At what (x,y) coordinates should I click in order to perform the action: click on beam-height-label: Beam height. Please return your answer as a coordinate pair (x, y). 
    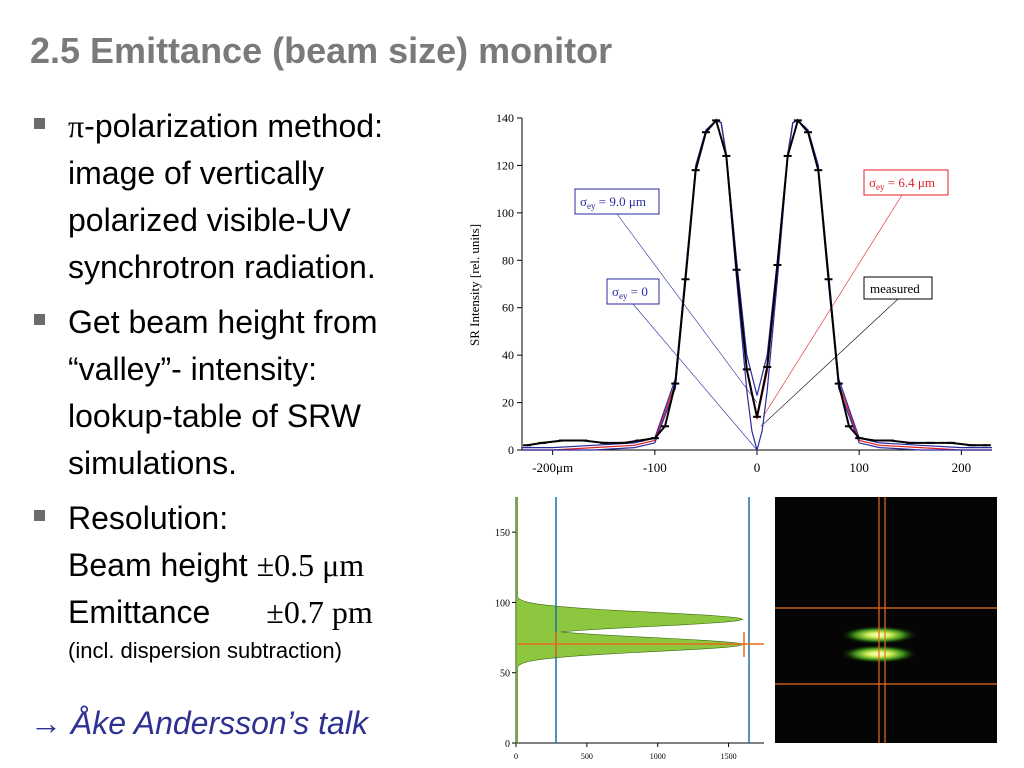
    Looking at the image, I should click on (158, 565).